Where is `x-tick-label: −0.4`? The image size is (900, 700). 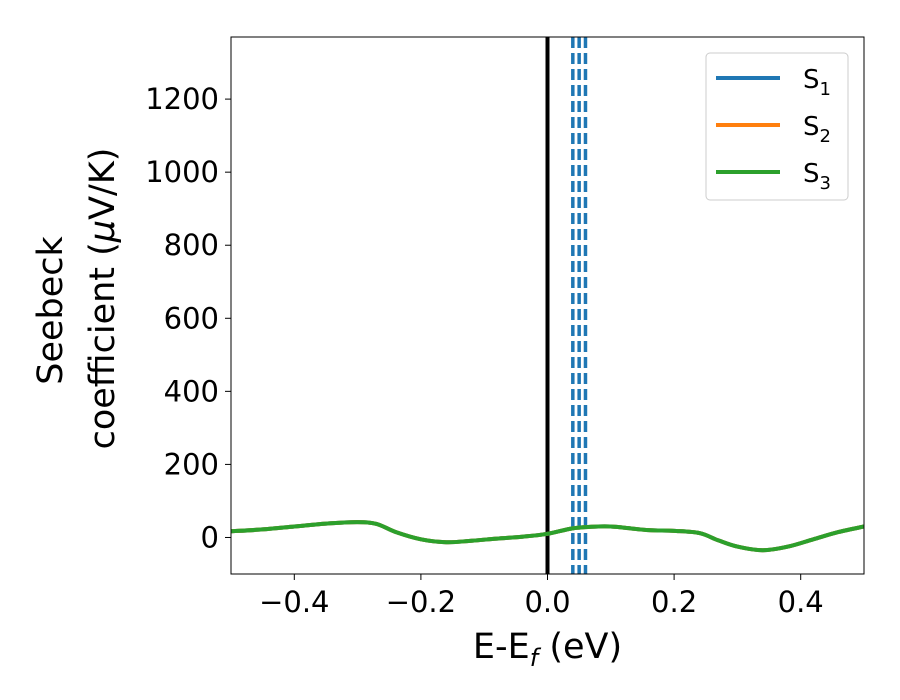 x-tick-label: −0.4 is located at coordinates (294, 602).